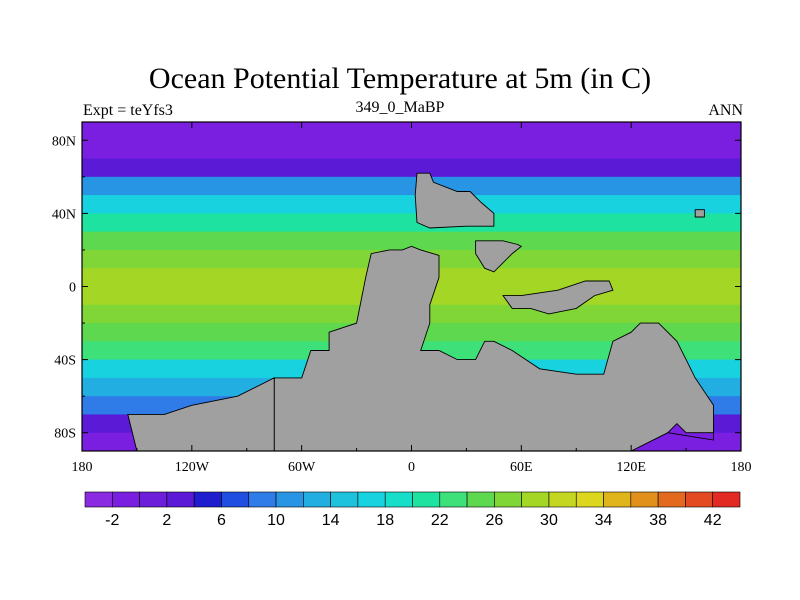 This screenshot has width=800, height=600. I want to click on colorbar-label: 6, so click(221, 520).